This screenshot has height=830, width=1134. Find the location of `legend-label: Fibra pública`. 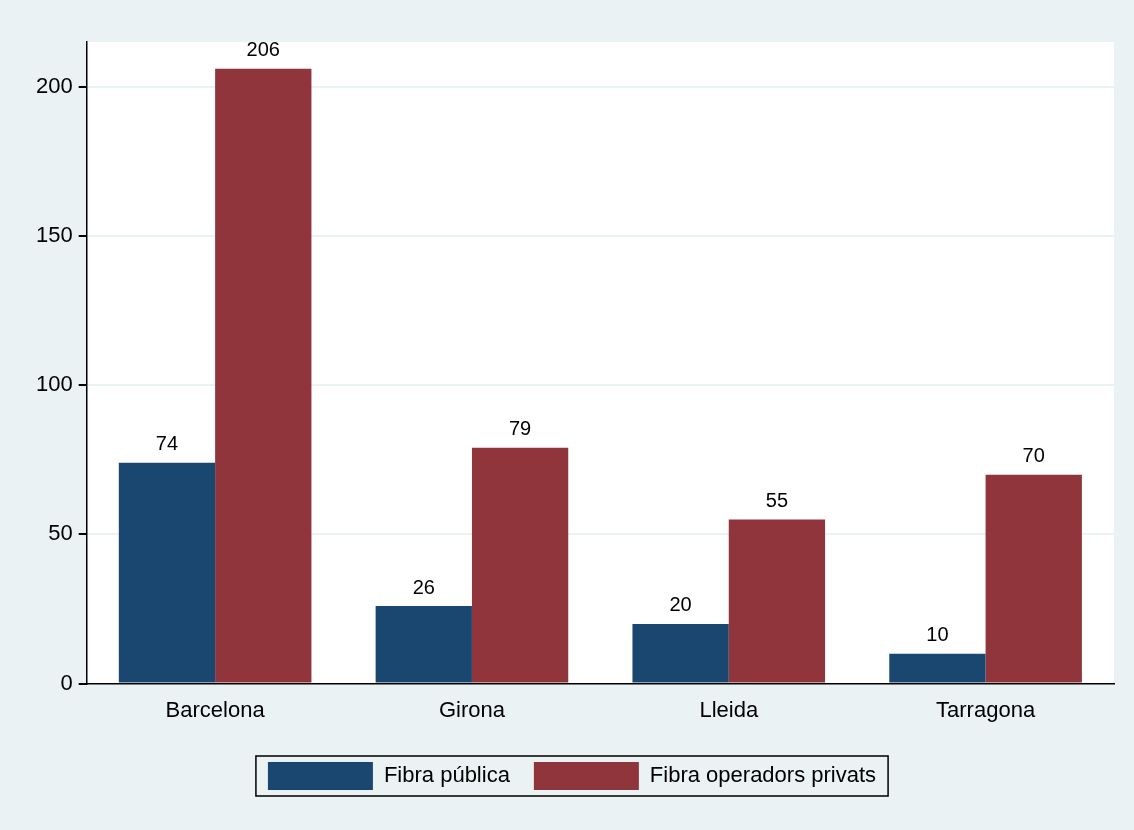

legend-label: Fibra pública is located at coordinates (447, 775).